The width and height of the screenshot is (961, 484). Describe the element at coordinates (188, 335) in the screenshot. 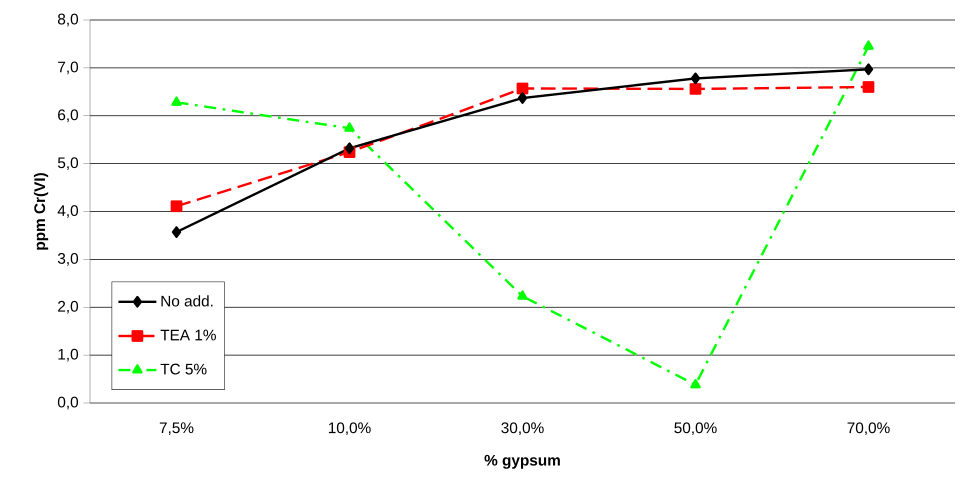

I see `legend-label: TEA 1%` at that location.